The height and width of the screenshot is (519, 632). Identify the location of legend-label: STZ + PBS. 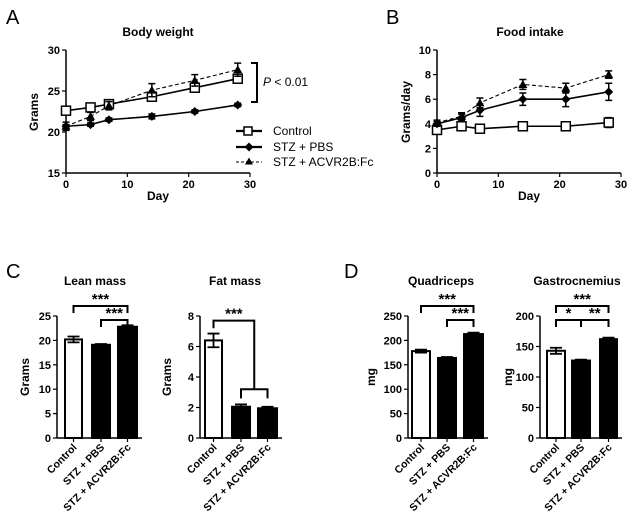
(303, 147).